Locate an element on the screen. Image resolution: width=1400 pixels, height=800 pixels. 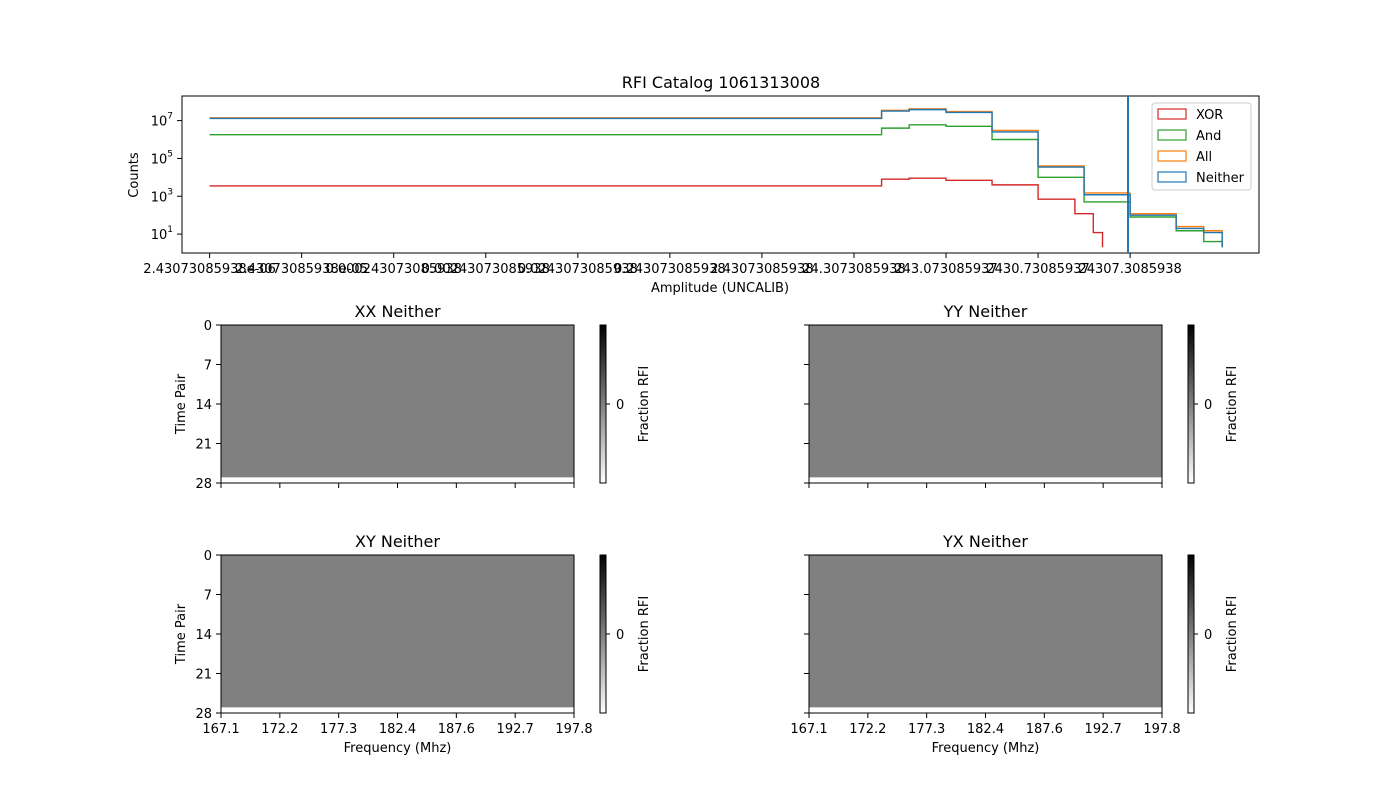
legend-box is located at coordinates (1201, 146).